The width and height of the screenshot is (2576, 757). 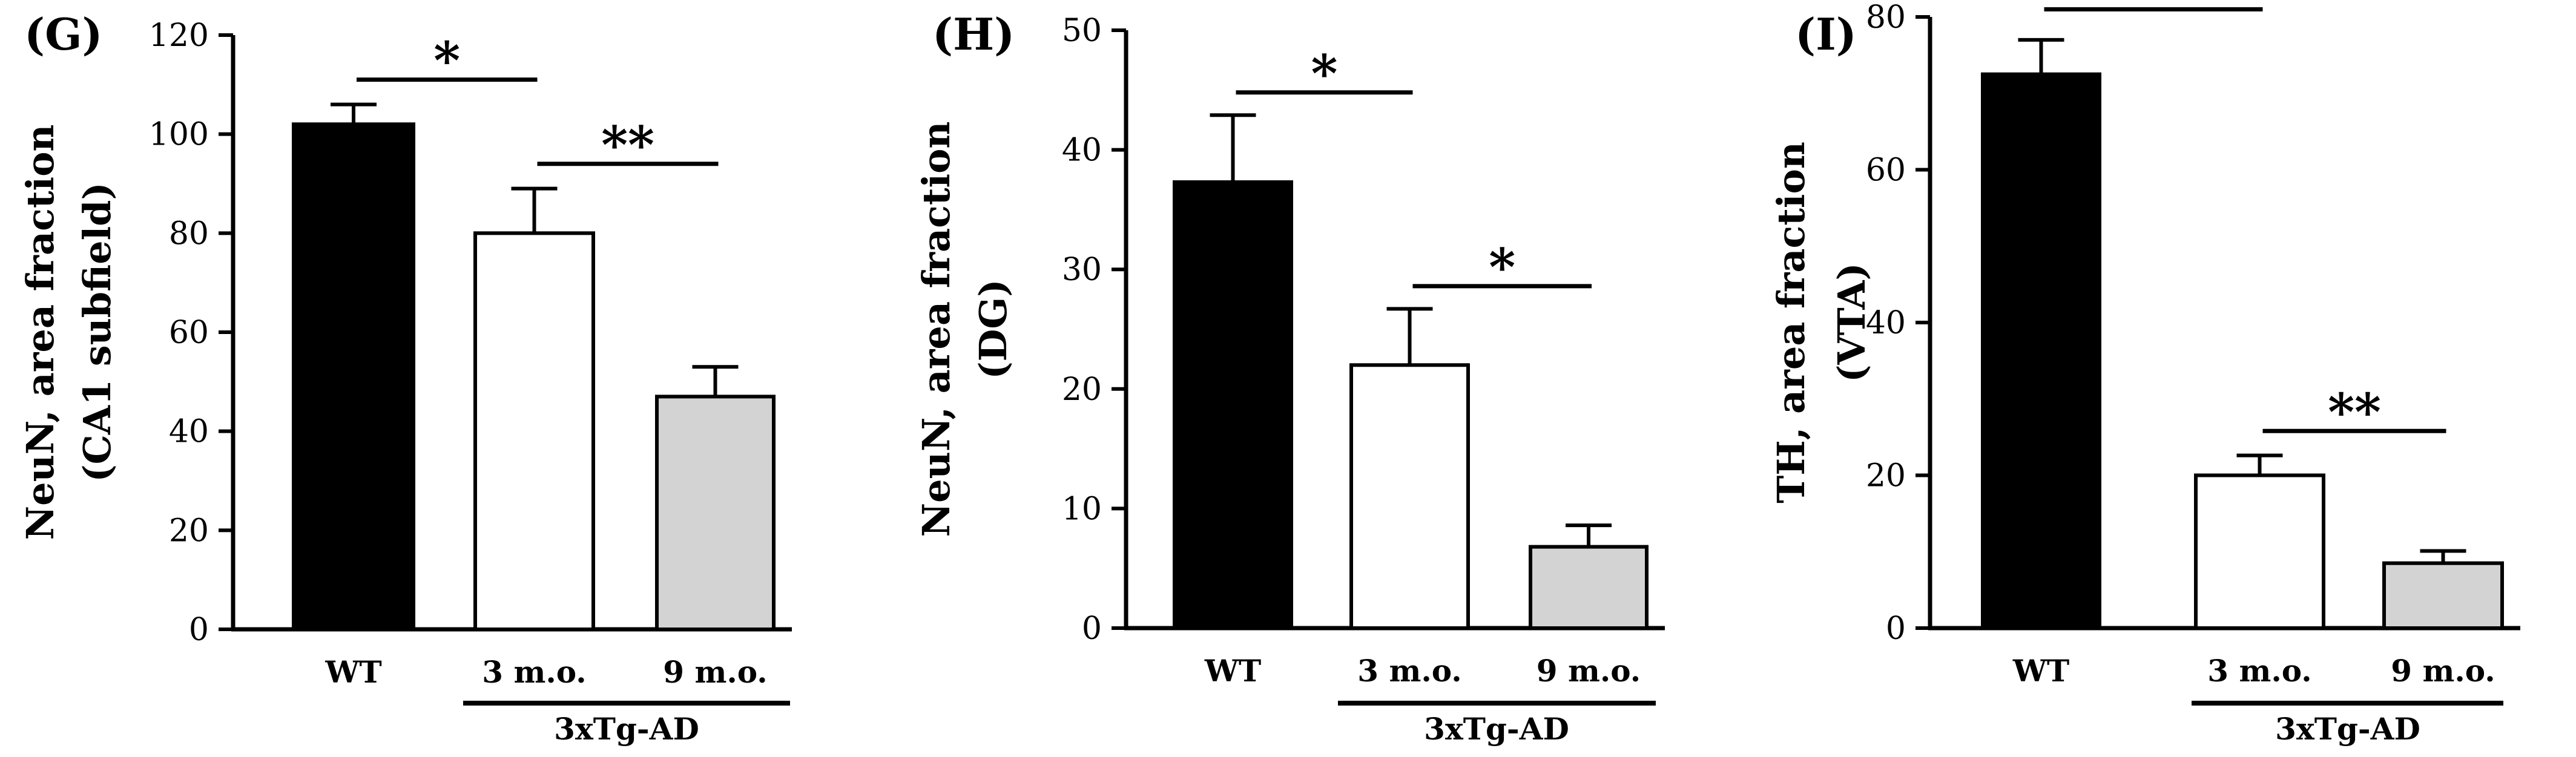 What do you see at coordinates (97, 332) in the screenshot?
I see `y-axis-title: (CA1 subfield)` at bounding box center [97, 332].